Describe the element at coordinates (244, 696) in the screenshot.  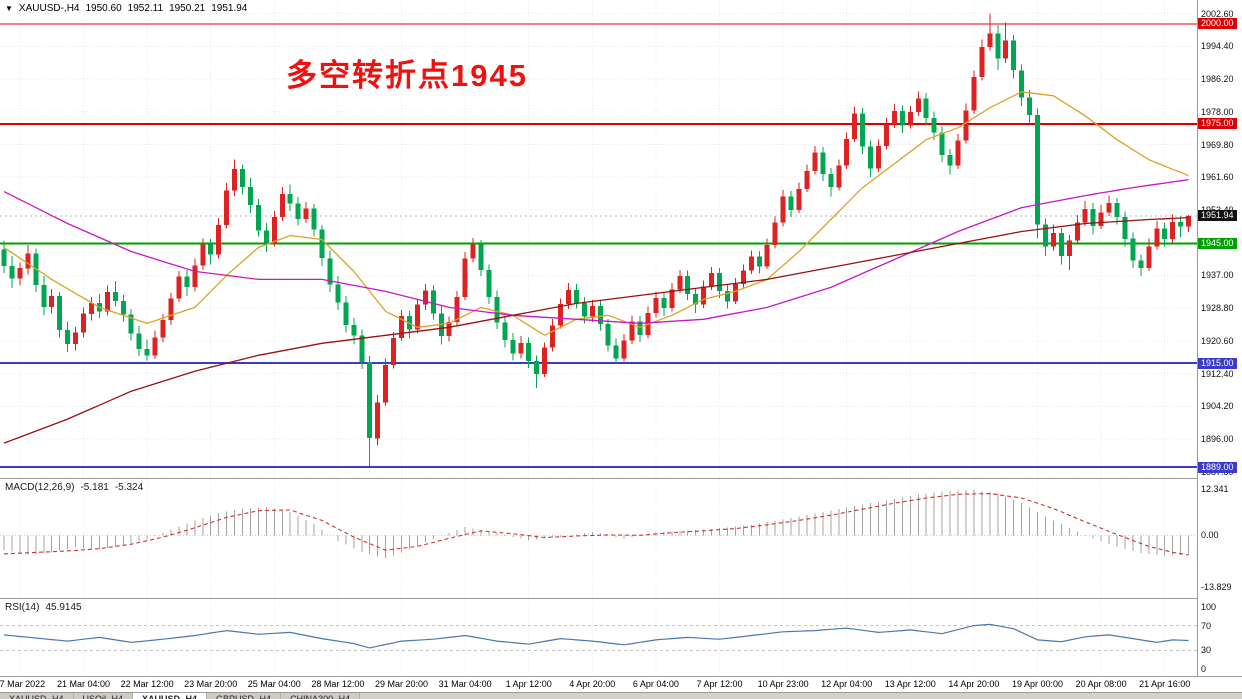
I see `chart-tab: GBPUSD-,H4` at that location.